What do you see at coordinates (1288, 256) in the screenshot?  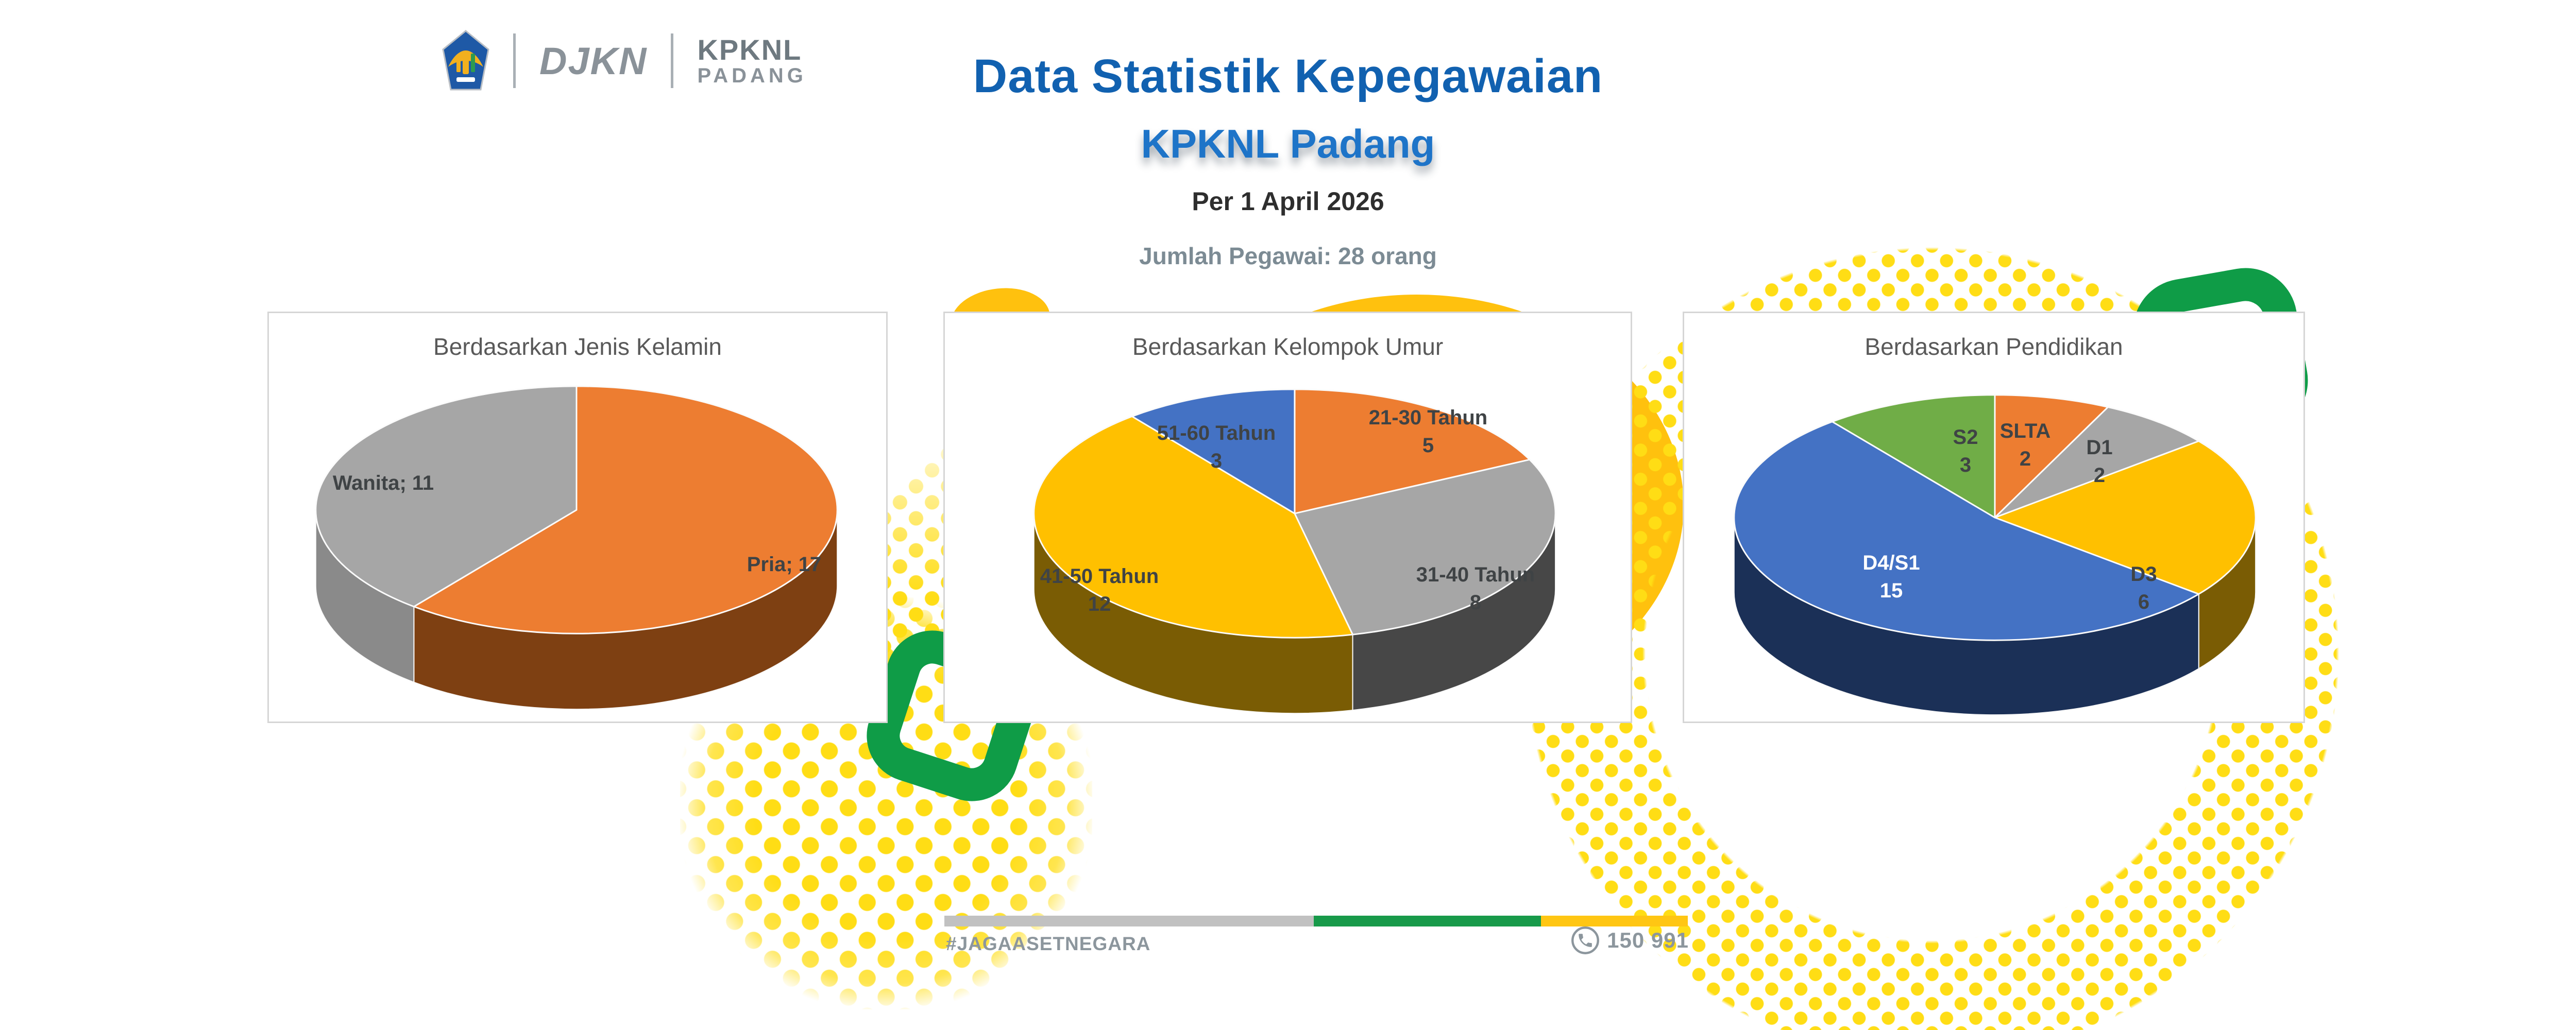 I see `employee-total: Jumlah Pegawai: 28 orang` at bounding box center [1288, 256].